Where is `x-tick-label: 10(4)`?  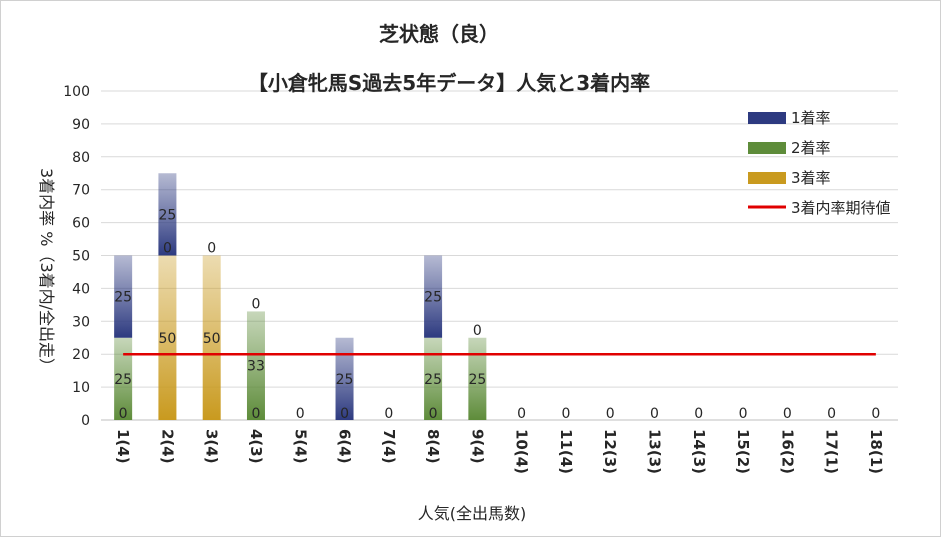 x-tick-label: 10(4) is located at coordinates (522, 451).